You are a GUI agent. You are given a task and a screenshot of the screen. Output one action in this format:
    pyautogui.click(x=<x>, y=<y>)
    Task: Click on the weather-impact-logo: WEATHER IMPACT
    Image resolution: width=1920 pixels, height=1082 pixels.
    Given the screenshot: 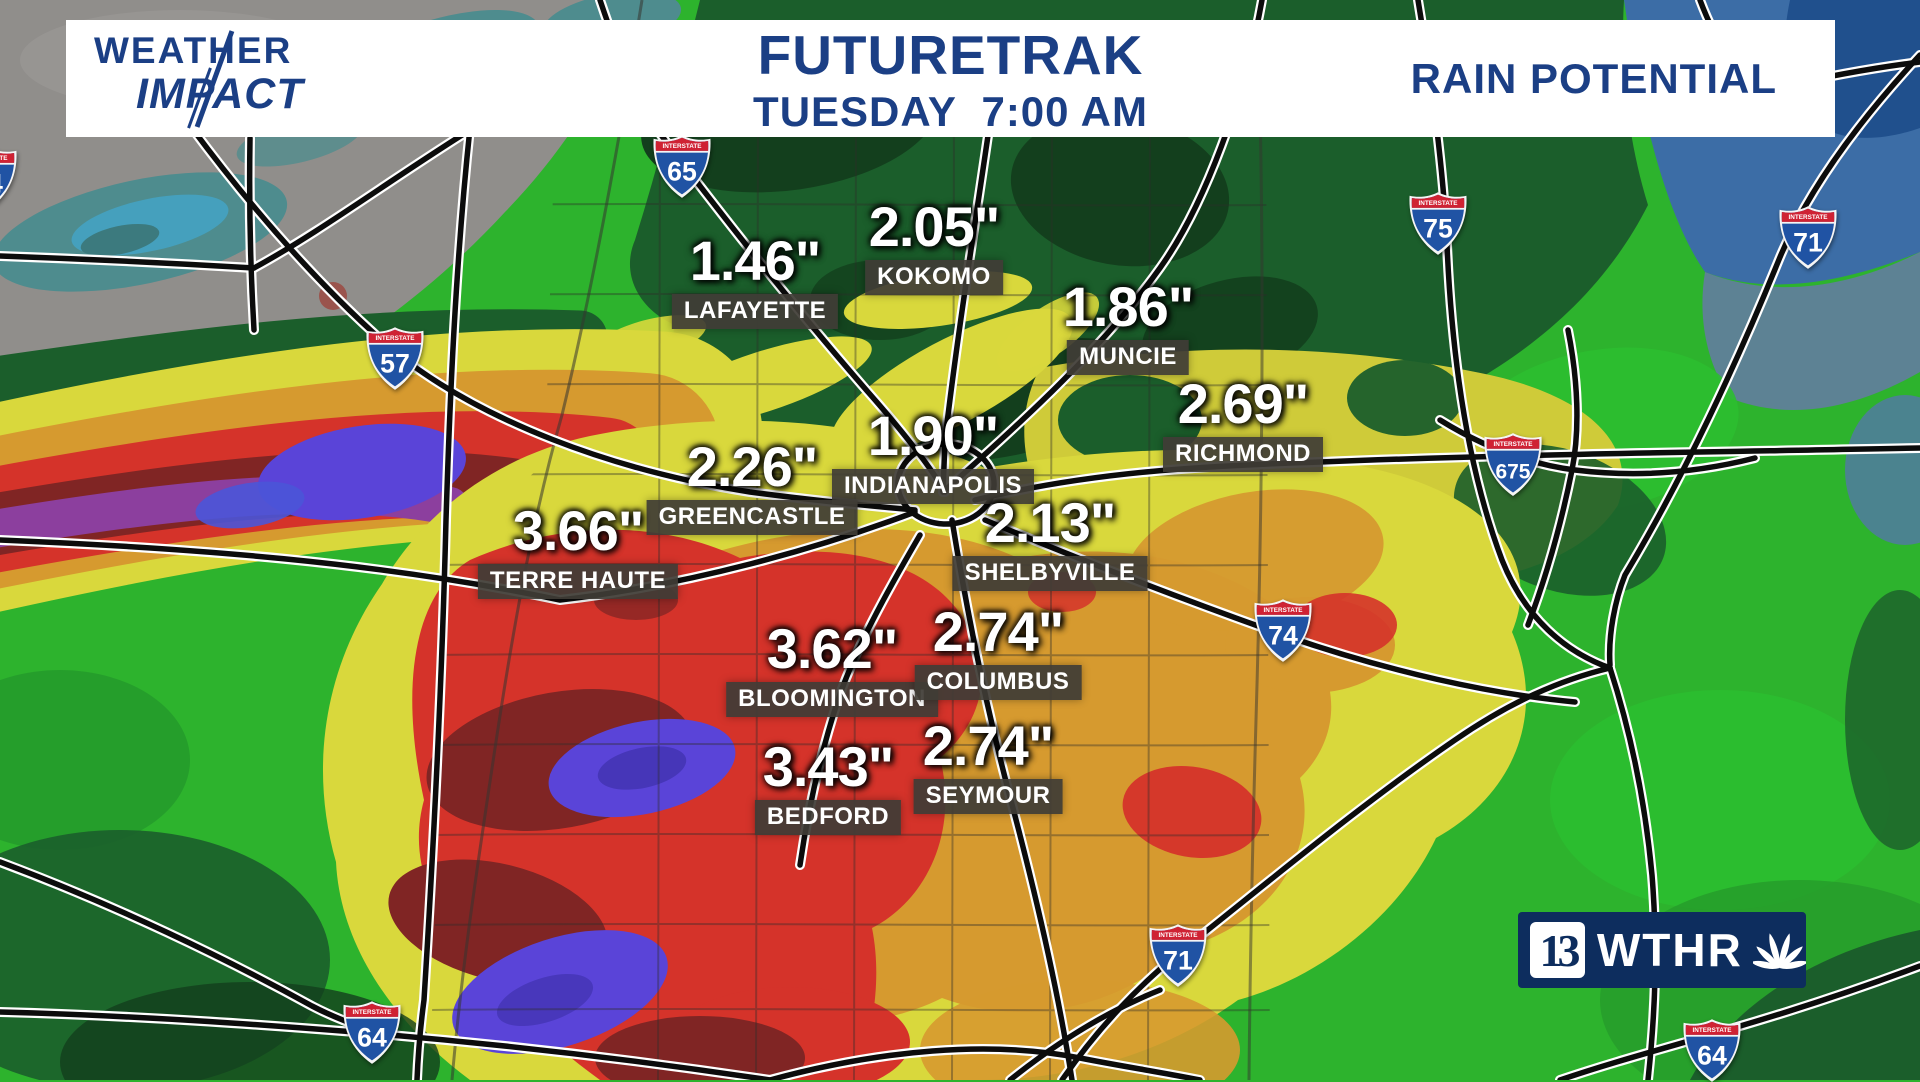 What is the action you would take?
    pyautogui.click(x=199, y=79)
    